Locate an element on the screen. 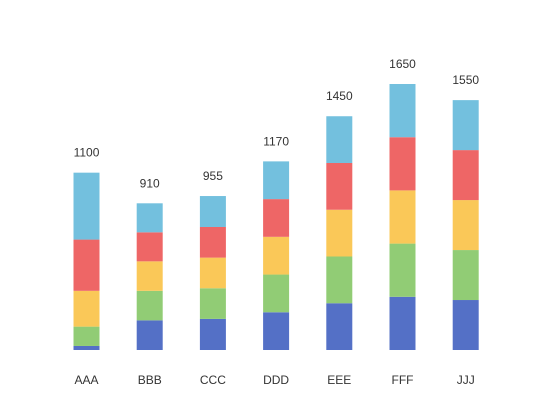 Image resolution: width=550 pixels, height=420 pixels. total-label-ddd: 1170 is located at coordinates (276, 141).